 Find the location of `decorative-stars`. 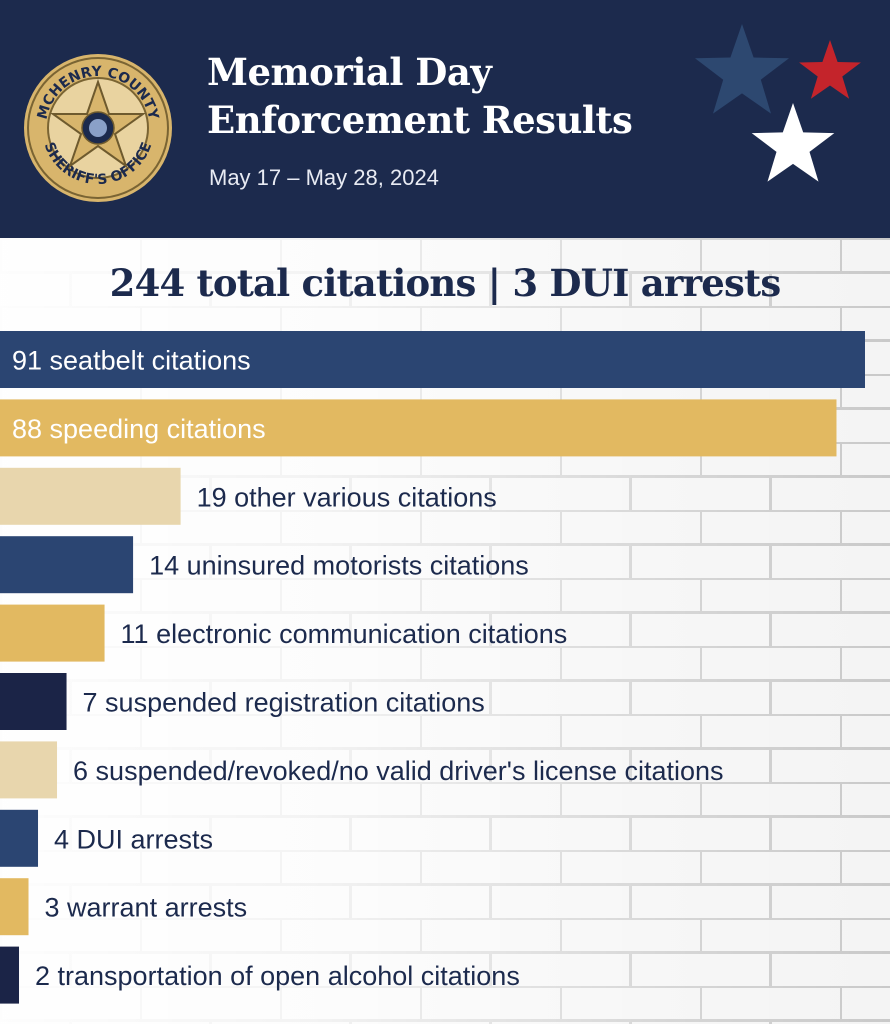

decorative-stars is located at coordinates (778, 103).